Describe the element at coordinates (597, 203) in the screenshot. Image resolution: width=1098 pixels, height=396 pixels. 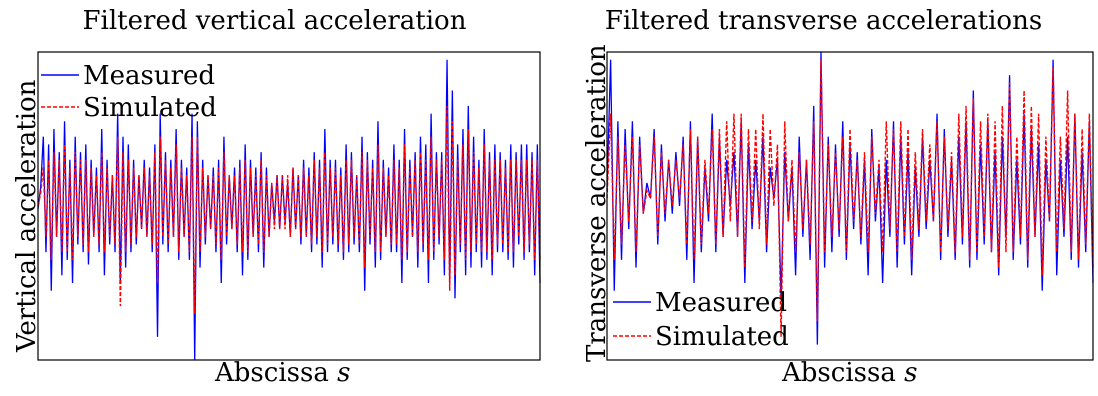
I see `y-axis-label: Transverse acceleration` at that location.